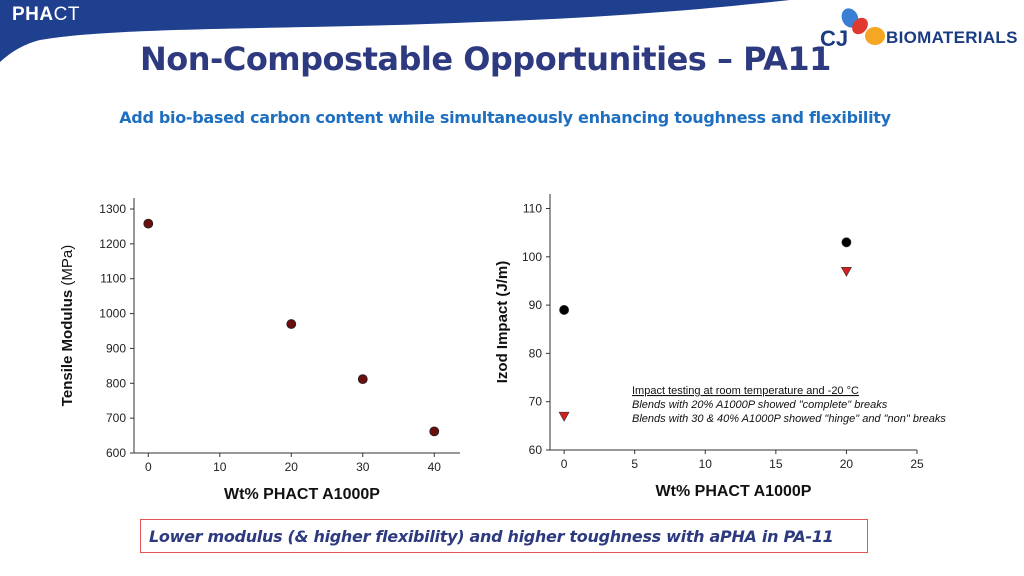 The image size is (1024, 576). I want to click on y-tick-label: 1100, so click(113, 279).